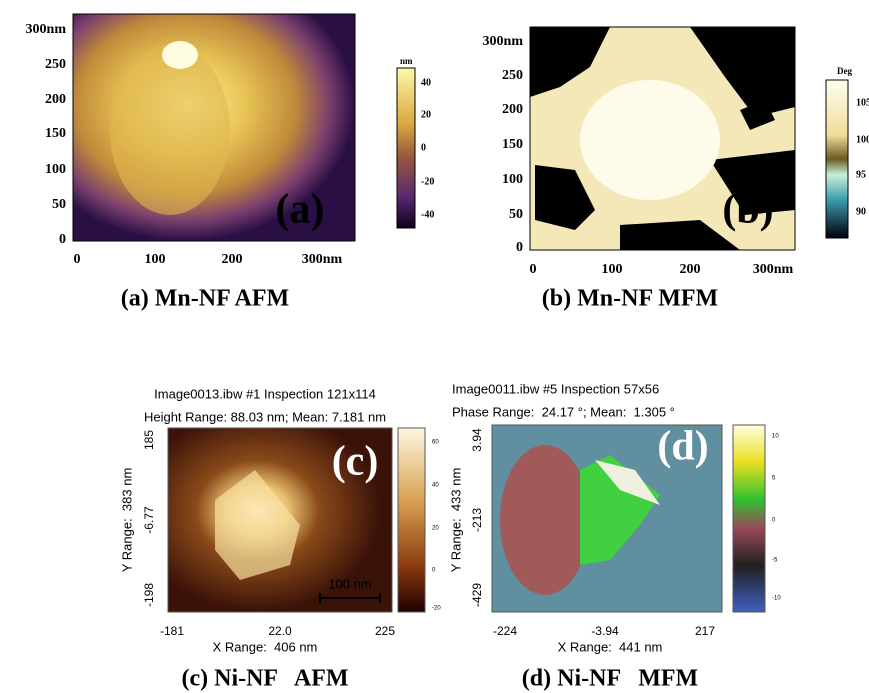 Image resolution: width=869 pixels, height=693 pixels. Describe the element at coordinates (172, 631) in the screenshot. I see `x-tick-label: -181` at that location.